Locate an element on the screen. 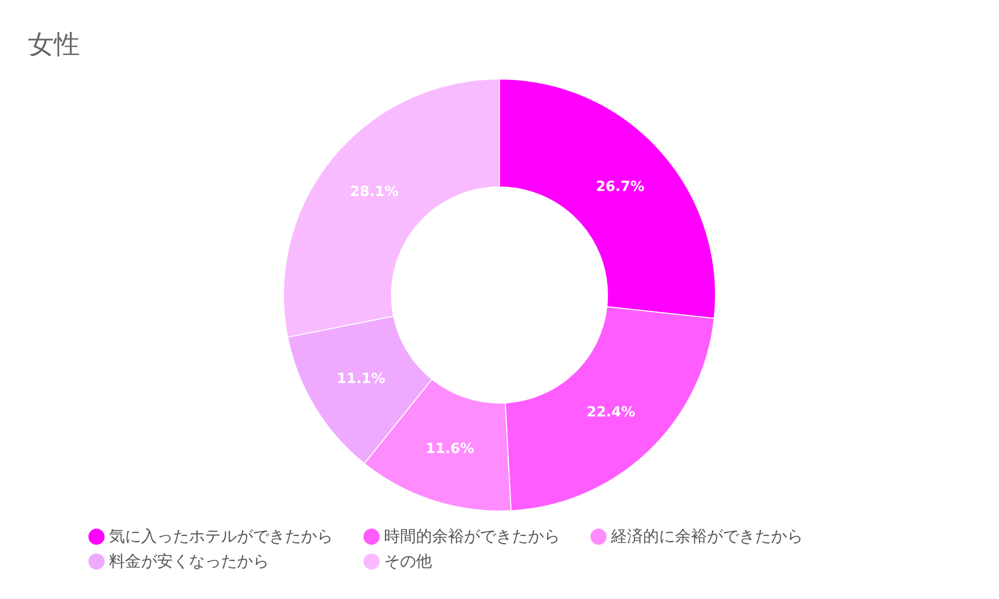  data-label: 11.1% is located at coordinates (361, 379).